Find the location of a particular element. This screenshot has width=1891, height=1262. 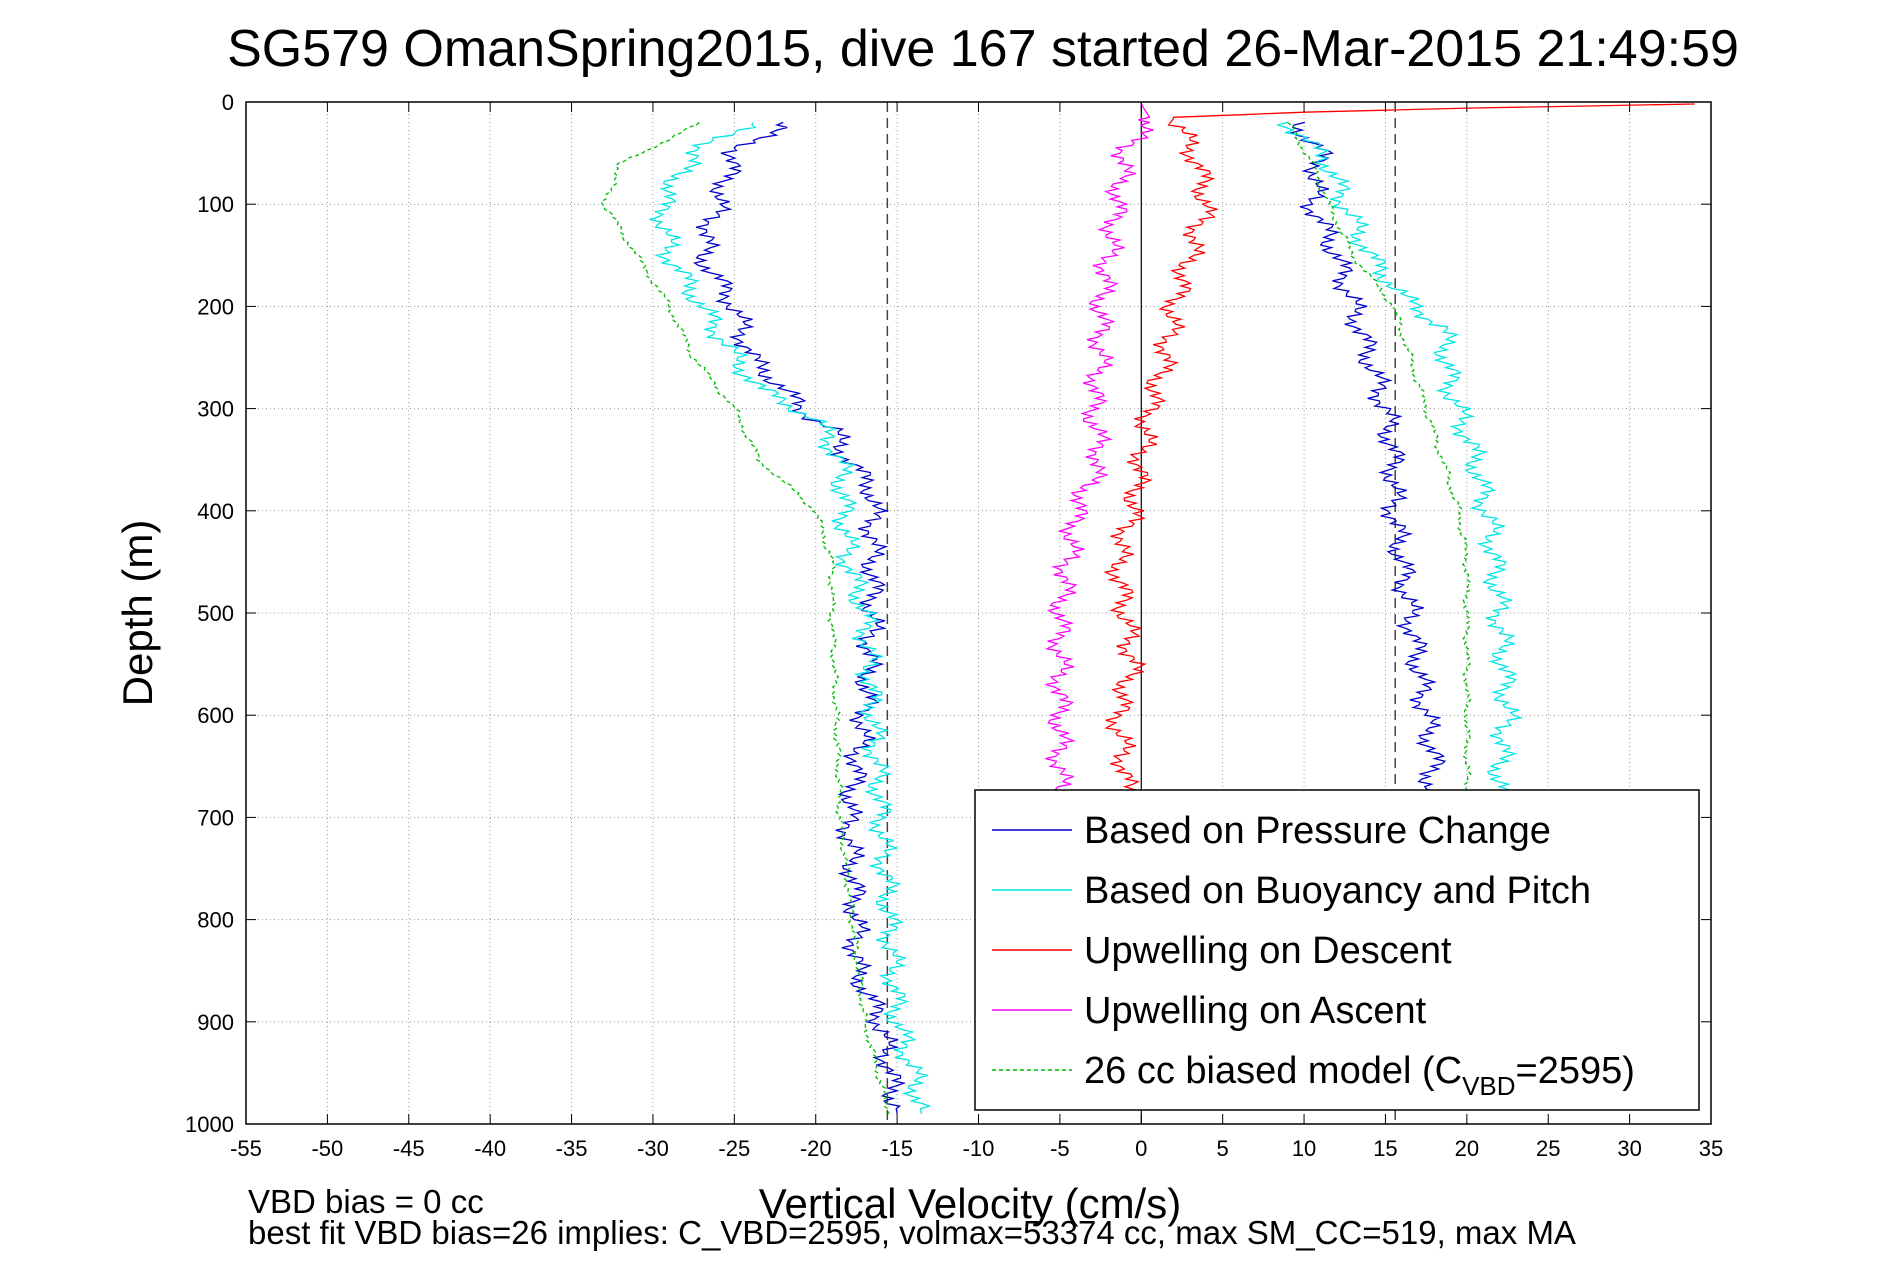

legend-label: 26 cc biased model (CVBD=2595) is located at coordinates (1359, 1075).